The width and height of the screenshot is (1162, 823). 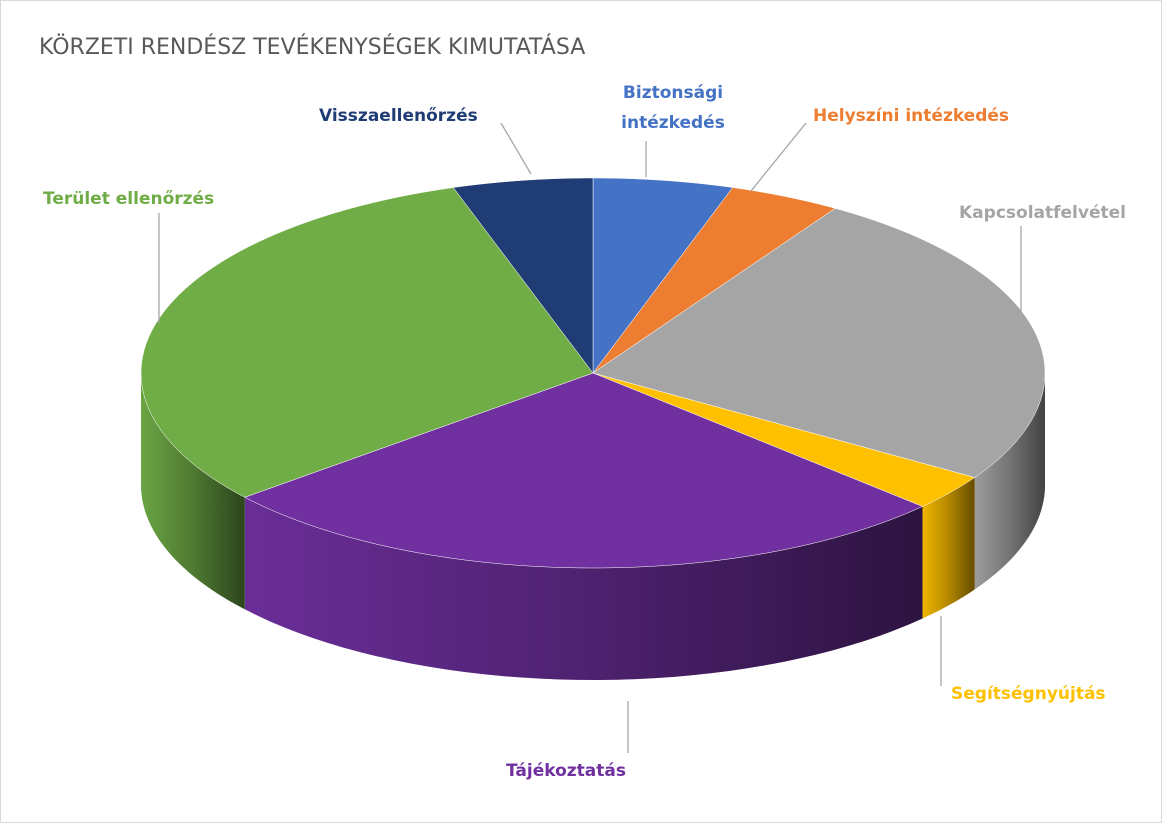 What do you see at coordinates (673, 108) in the screenshot?
I see `data-label: Biztonsági intézkedés` at bounding box center [673, 108].